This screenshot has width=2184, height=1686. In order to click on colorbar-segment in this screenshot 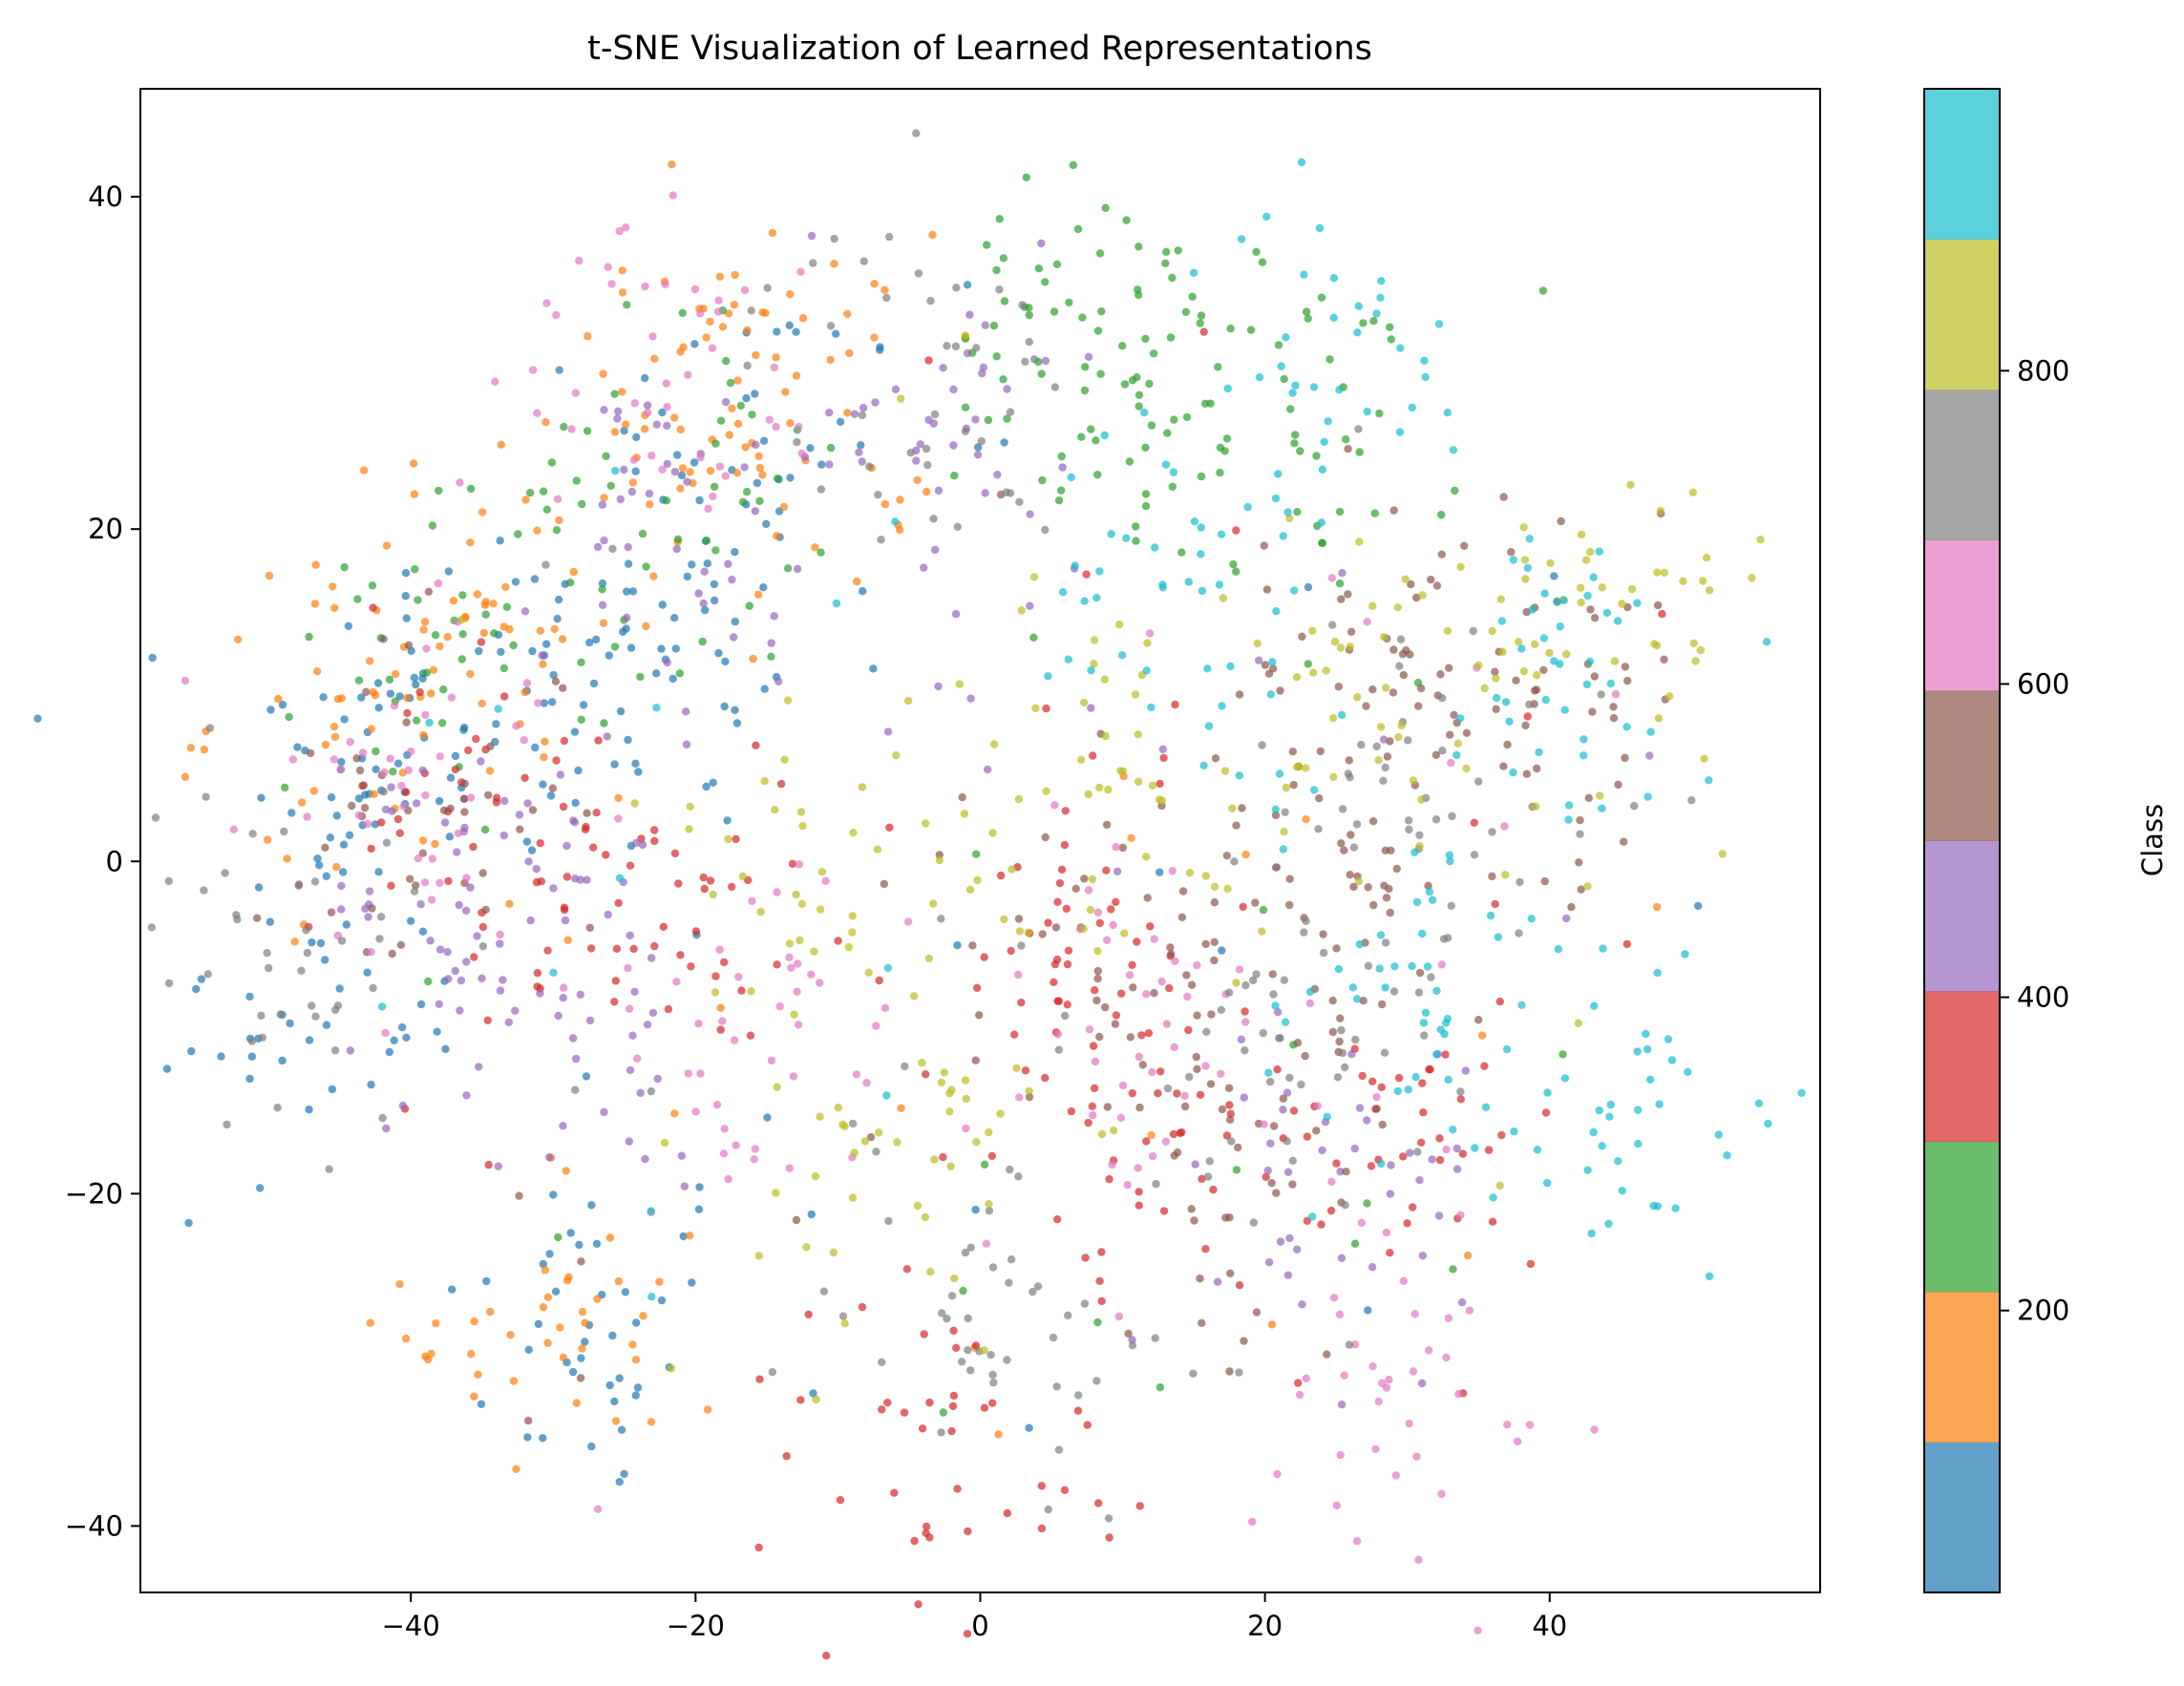, I will do `click(1962, 765)`.